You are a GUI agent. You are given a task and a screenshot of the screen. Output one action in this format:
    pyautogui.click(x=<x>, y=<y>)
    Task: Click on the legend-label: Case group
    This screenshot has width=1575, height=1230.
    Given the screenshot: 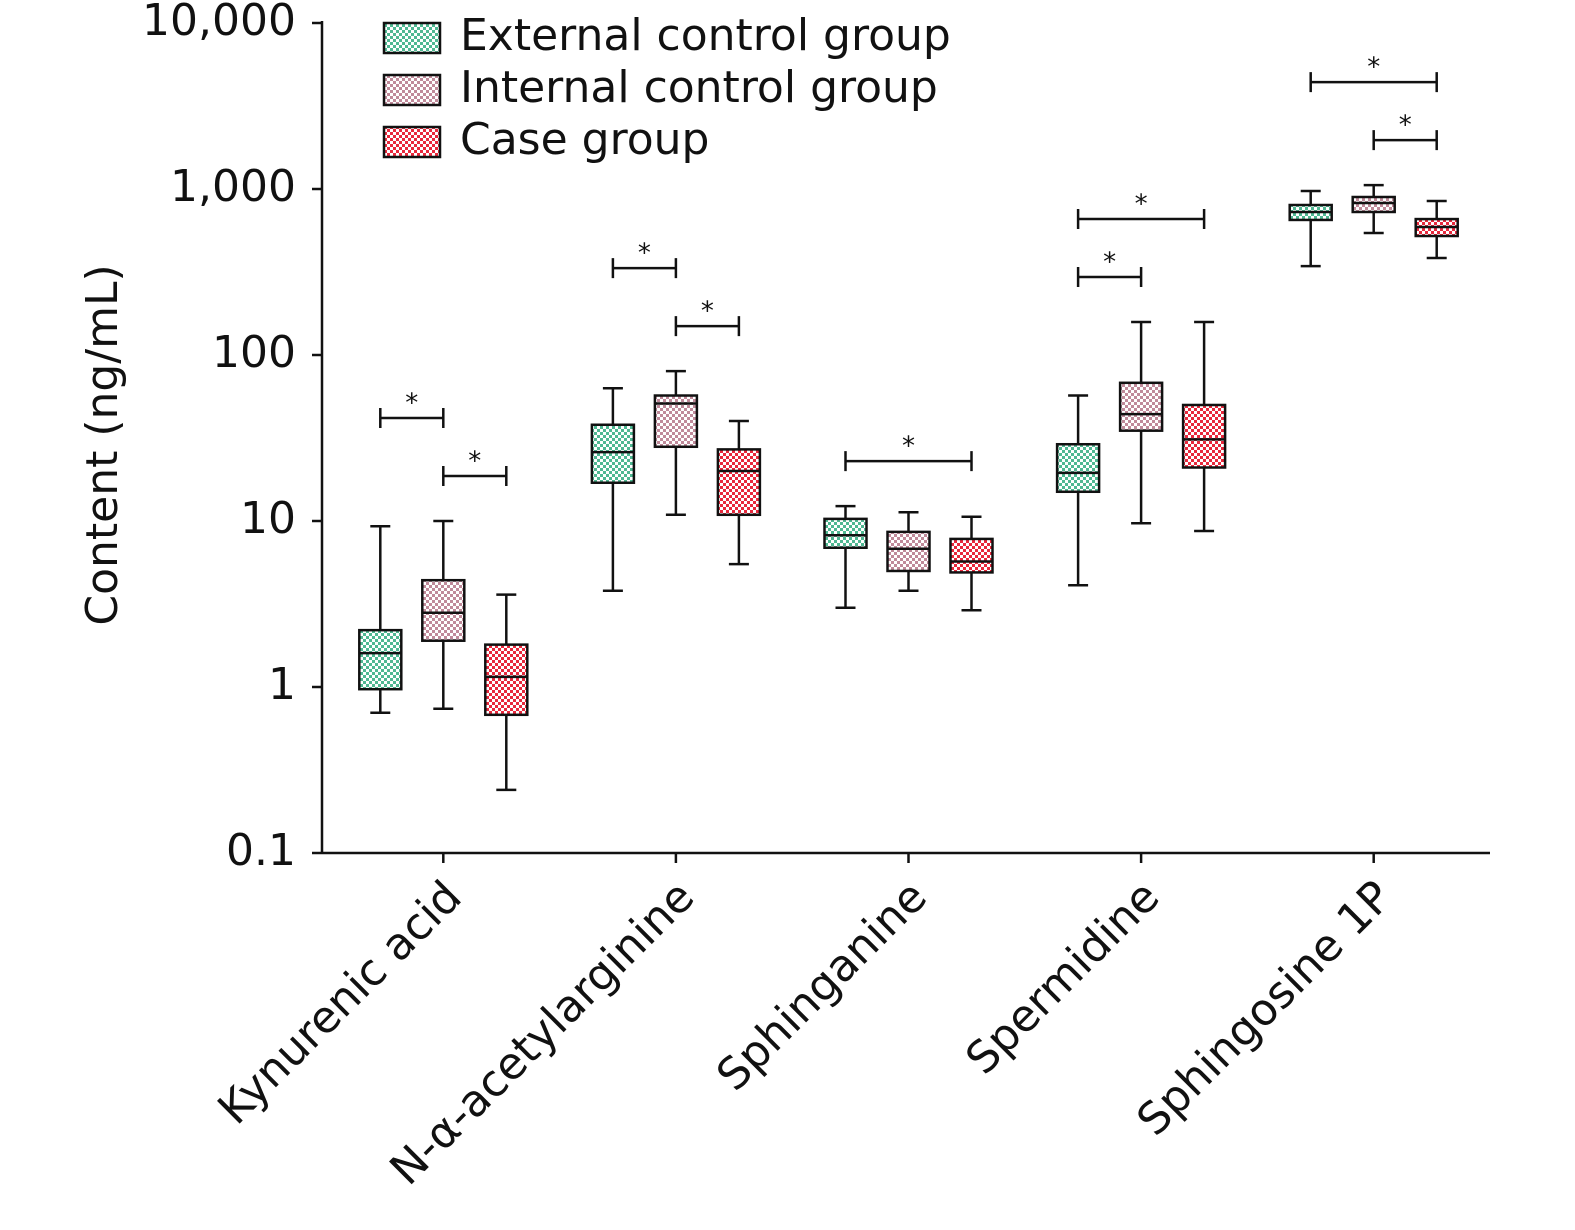 What is the action you would take?
    pyautogui.click(x=584, y=139)
    